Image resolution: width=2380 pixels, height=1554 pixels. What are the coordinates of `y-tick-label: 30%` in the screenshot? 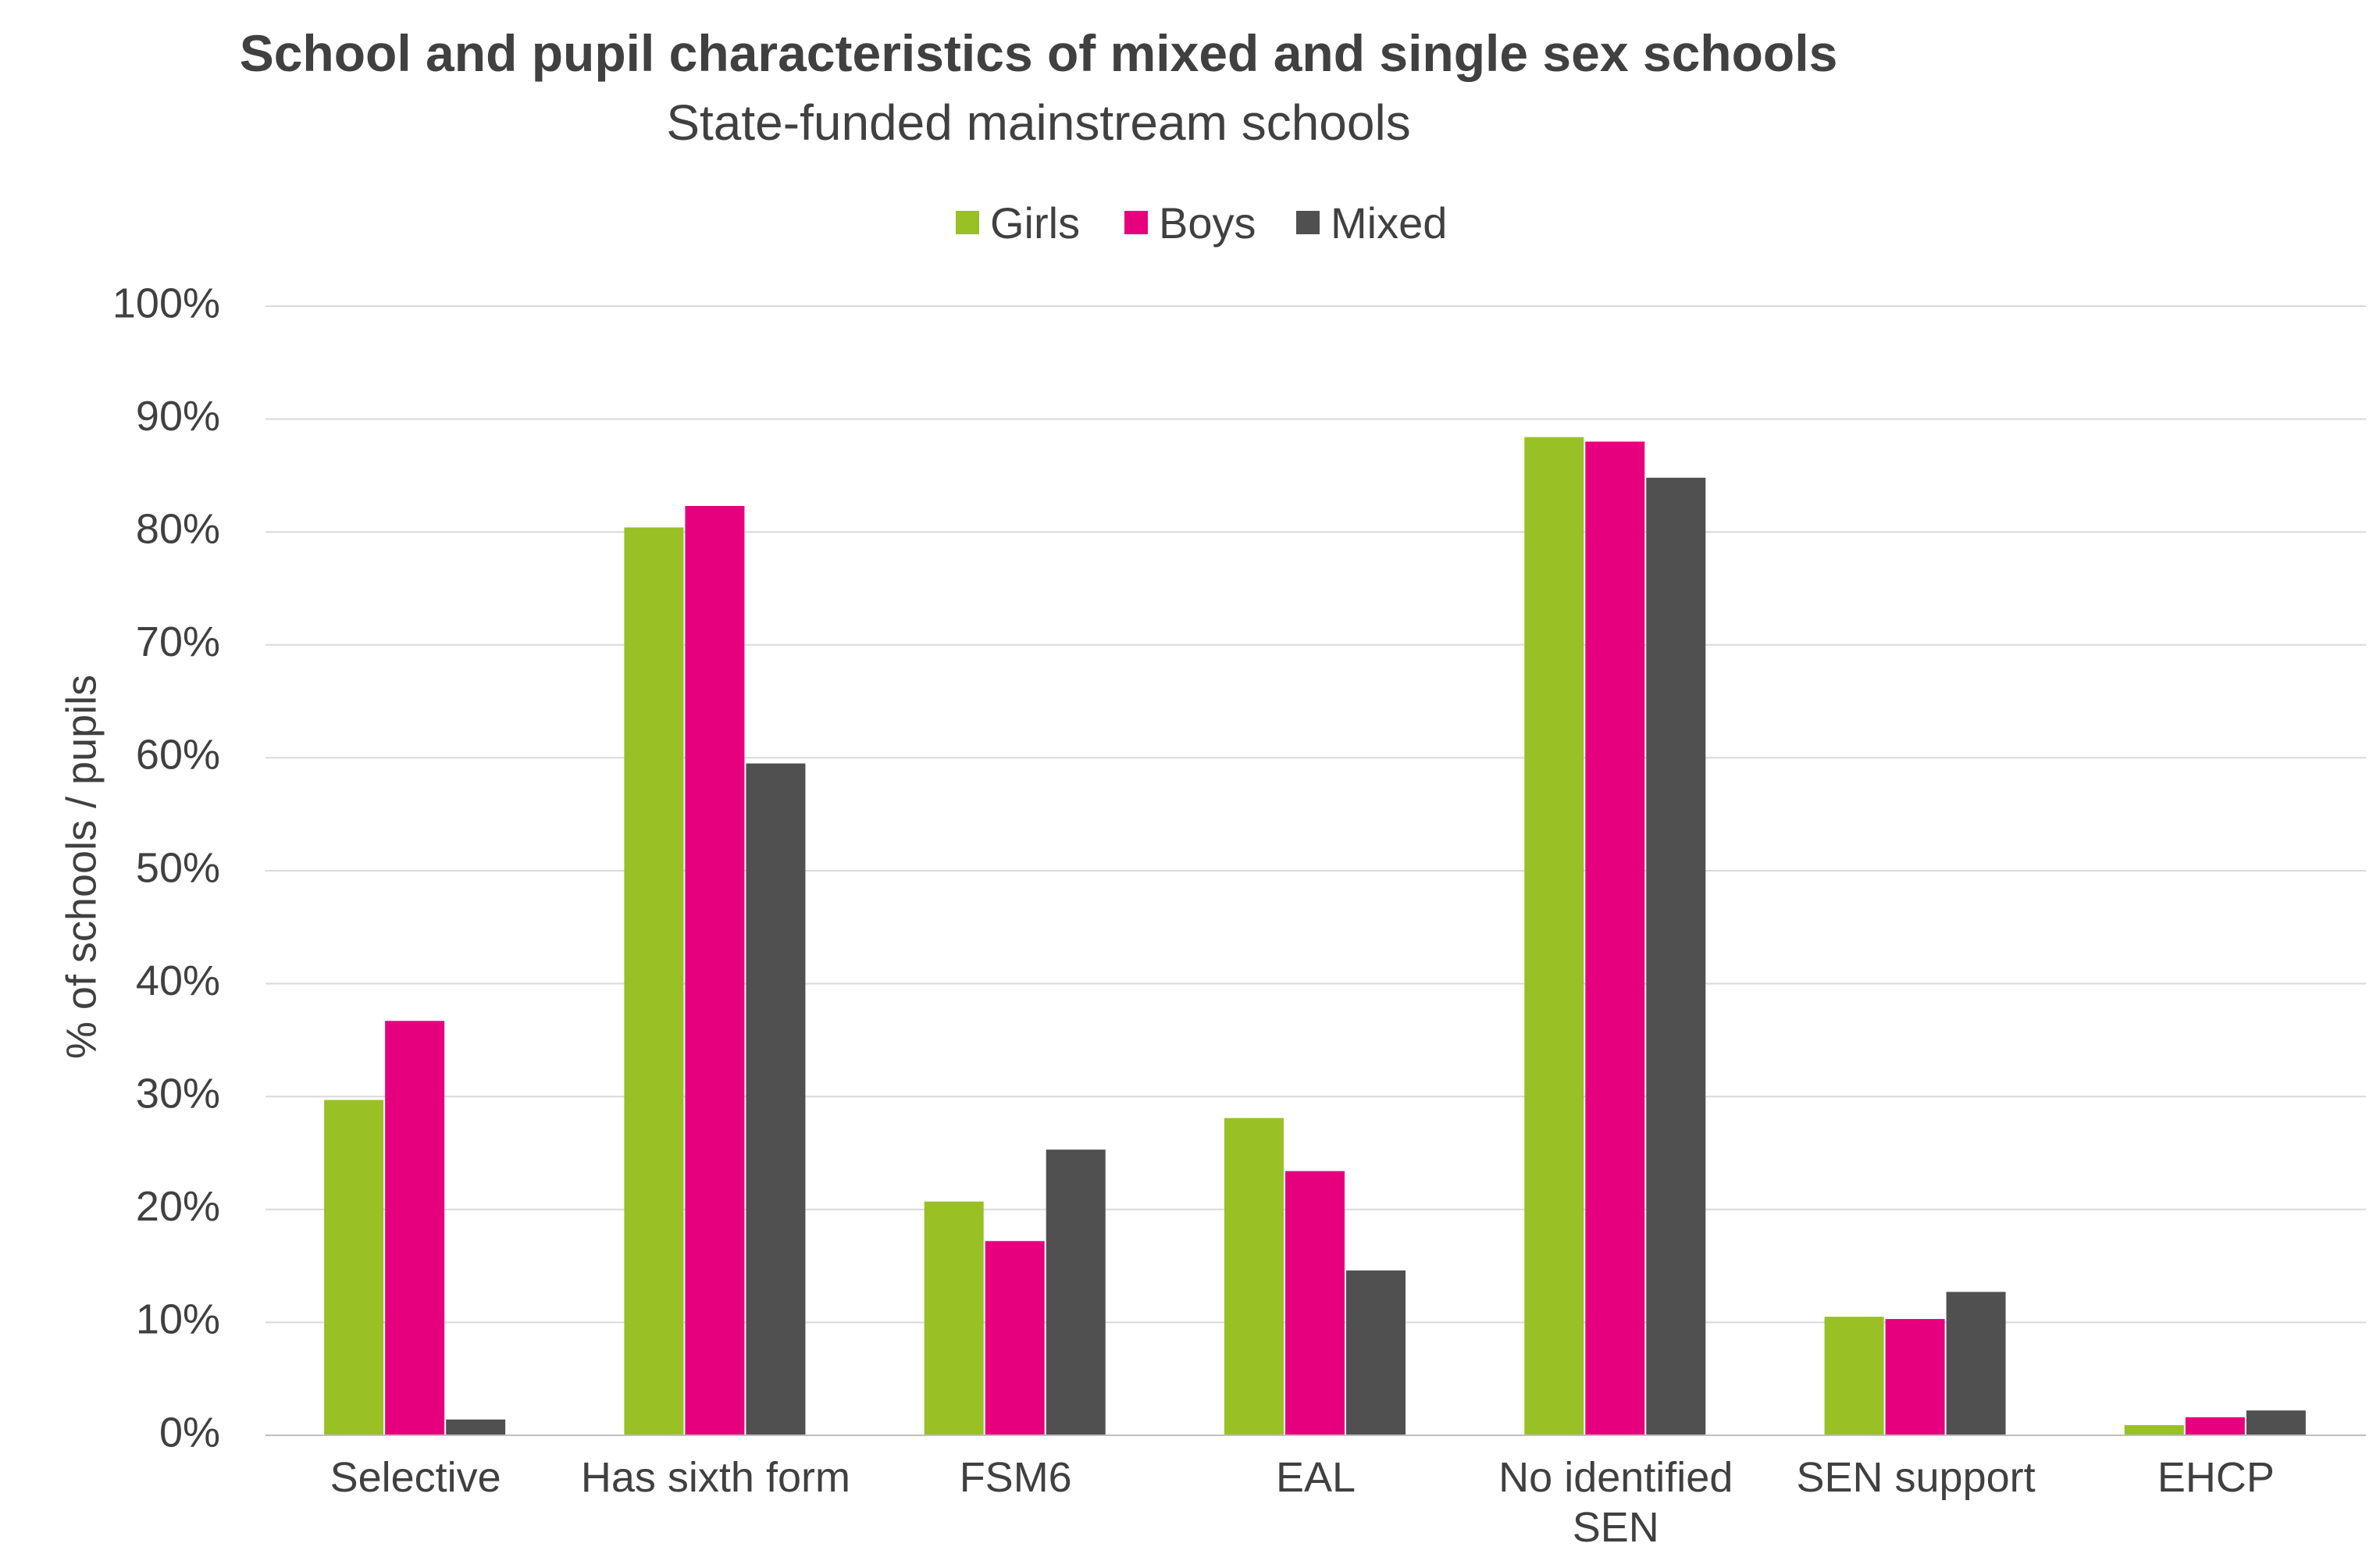 It's located at (178, 1093).